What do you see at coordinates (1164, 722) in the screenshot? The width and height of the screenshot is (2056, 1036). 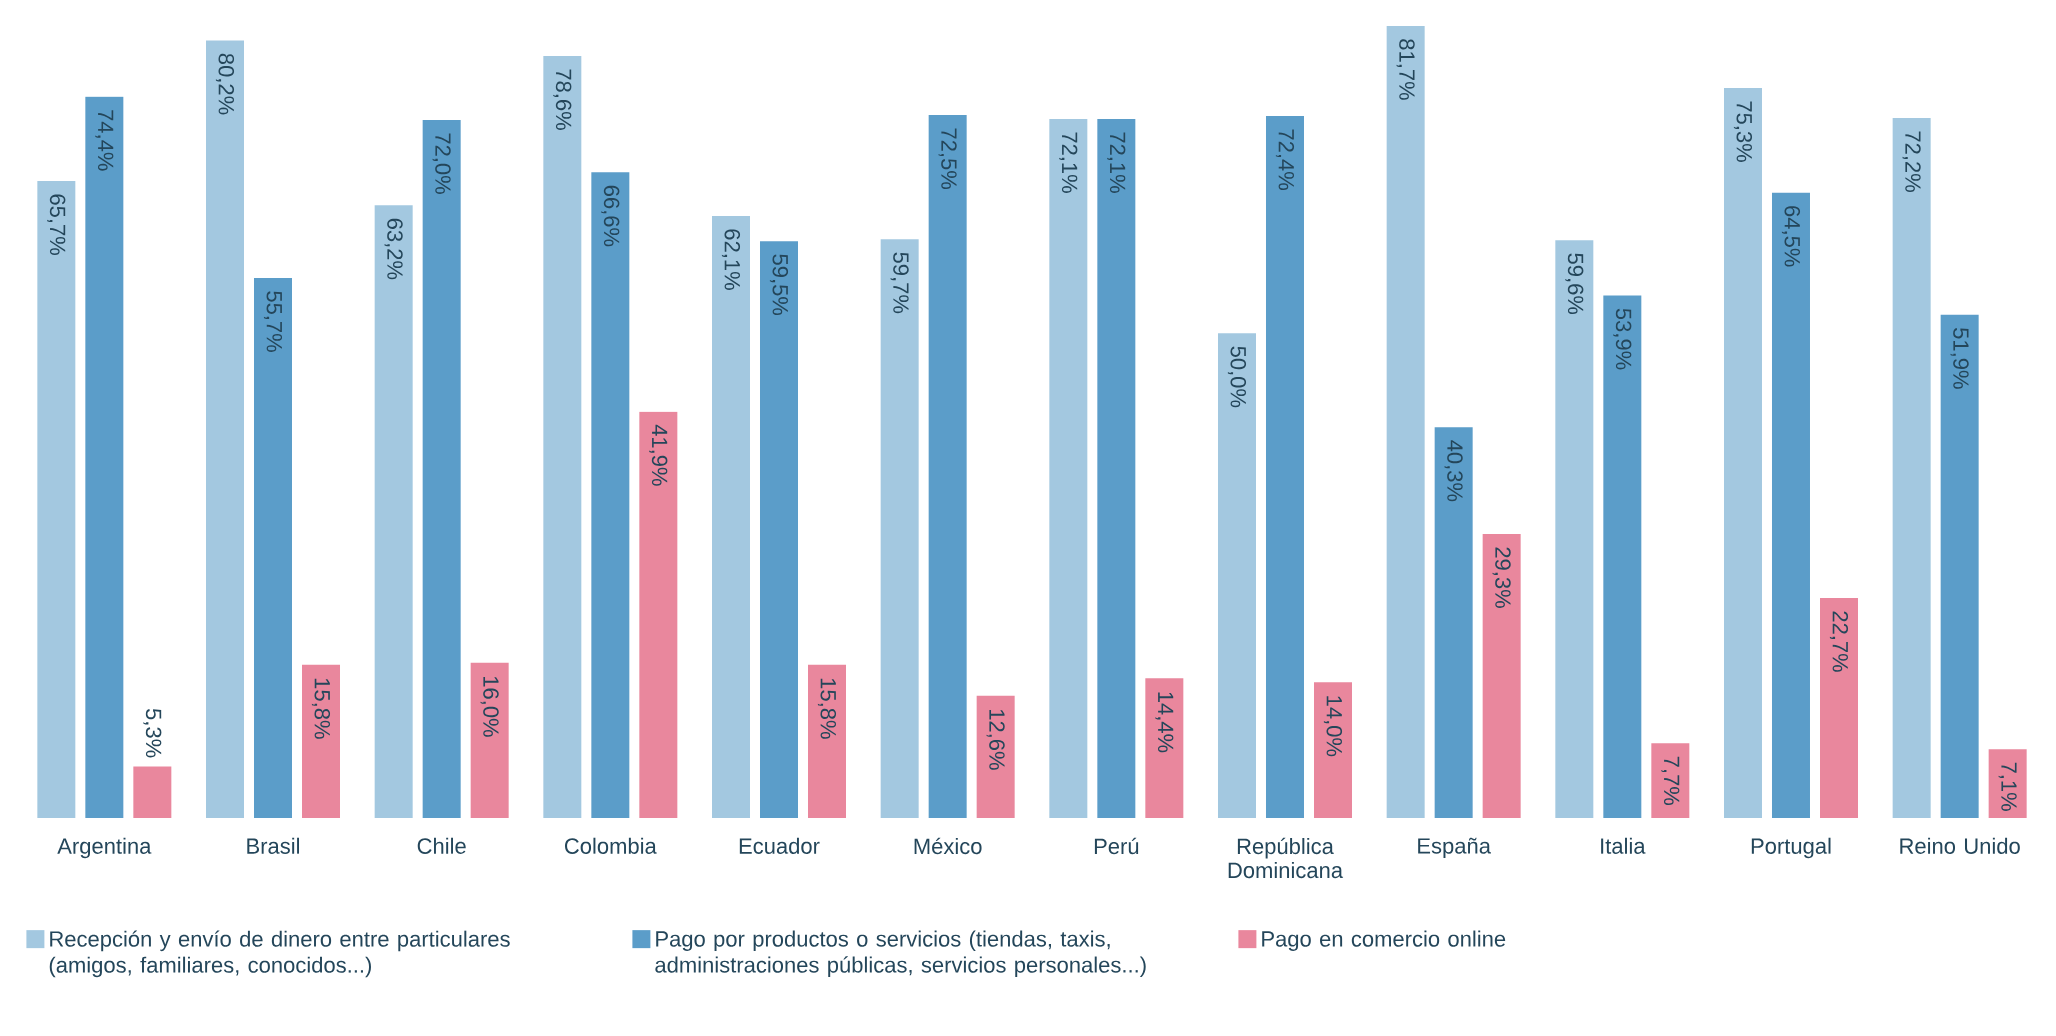 I see `data-label: 14,4%` at bounding box center [1164, 722].